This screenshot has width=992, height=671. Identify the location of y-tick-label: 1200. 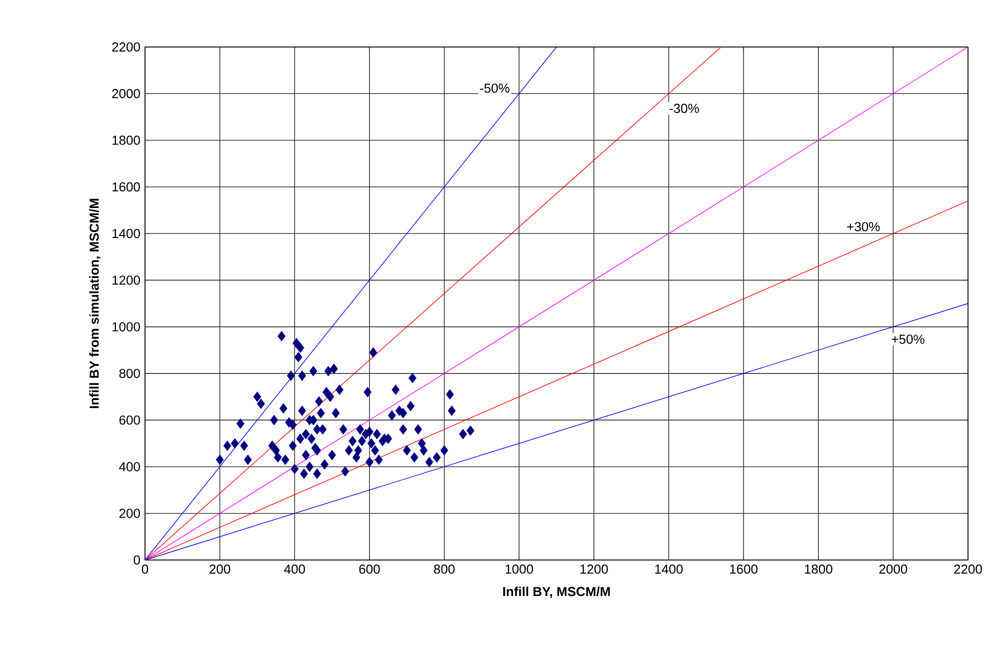
(126, 280).